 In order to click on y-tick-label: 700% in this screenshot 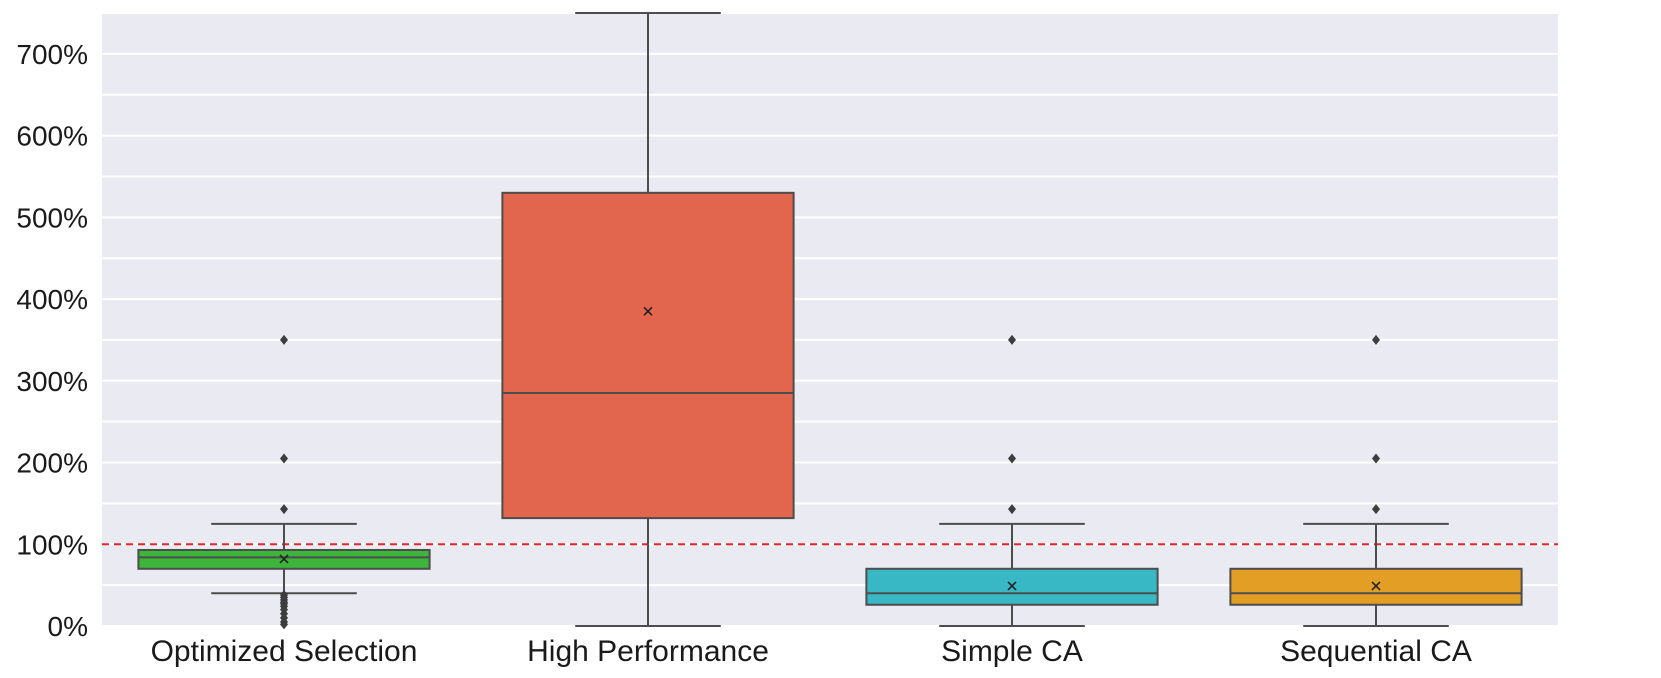, I will do `click(52, 54)`.